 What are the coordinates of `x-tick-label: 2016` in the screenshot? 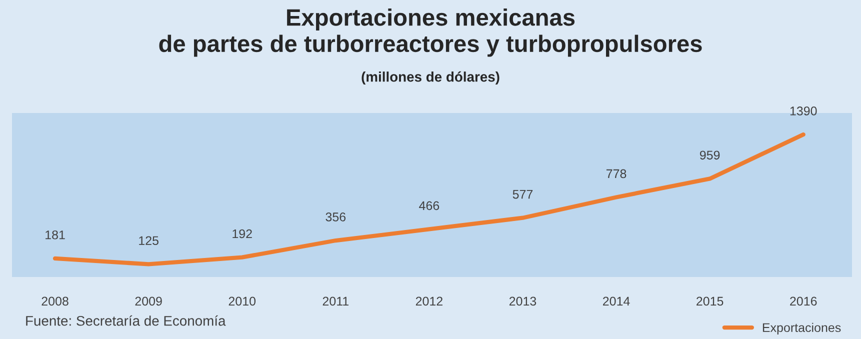 It's located at (803, 301).